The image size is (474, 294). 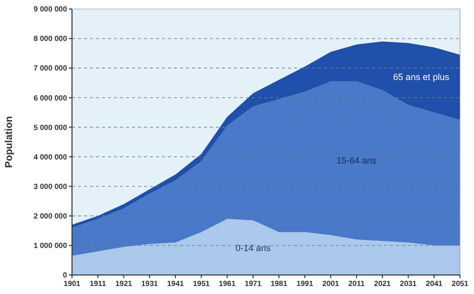 What do you see at coordinates (421, 77) in the screenshot?
I see `series-label: 65 ans et plus` at bounding box center [421, 77].